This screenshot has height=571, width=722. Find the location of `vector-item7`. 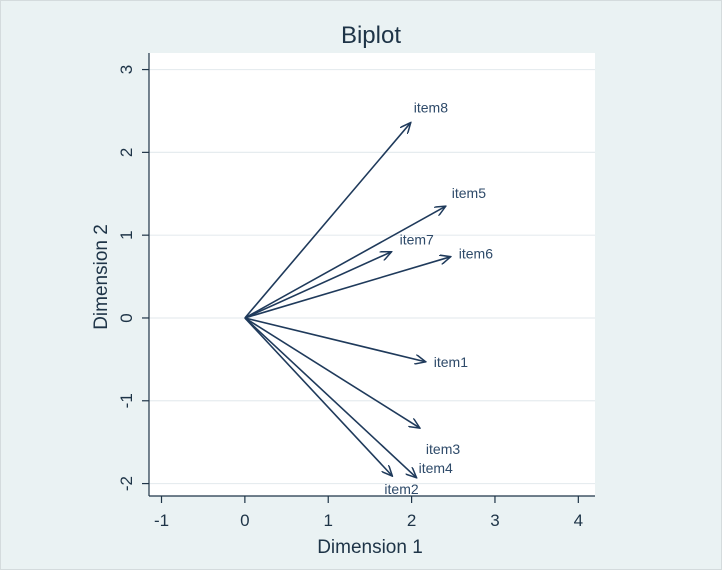

vector-item7 is located at coordinates (318, 285).